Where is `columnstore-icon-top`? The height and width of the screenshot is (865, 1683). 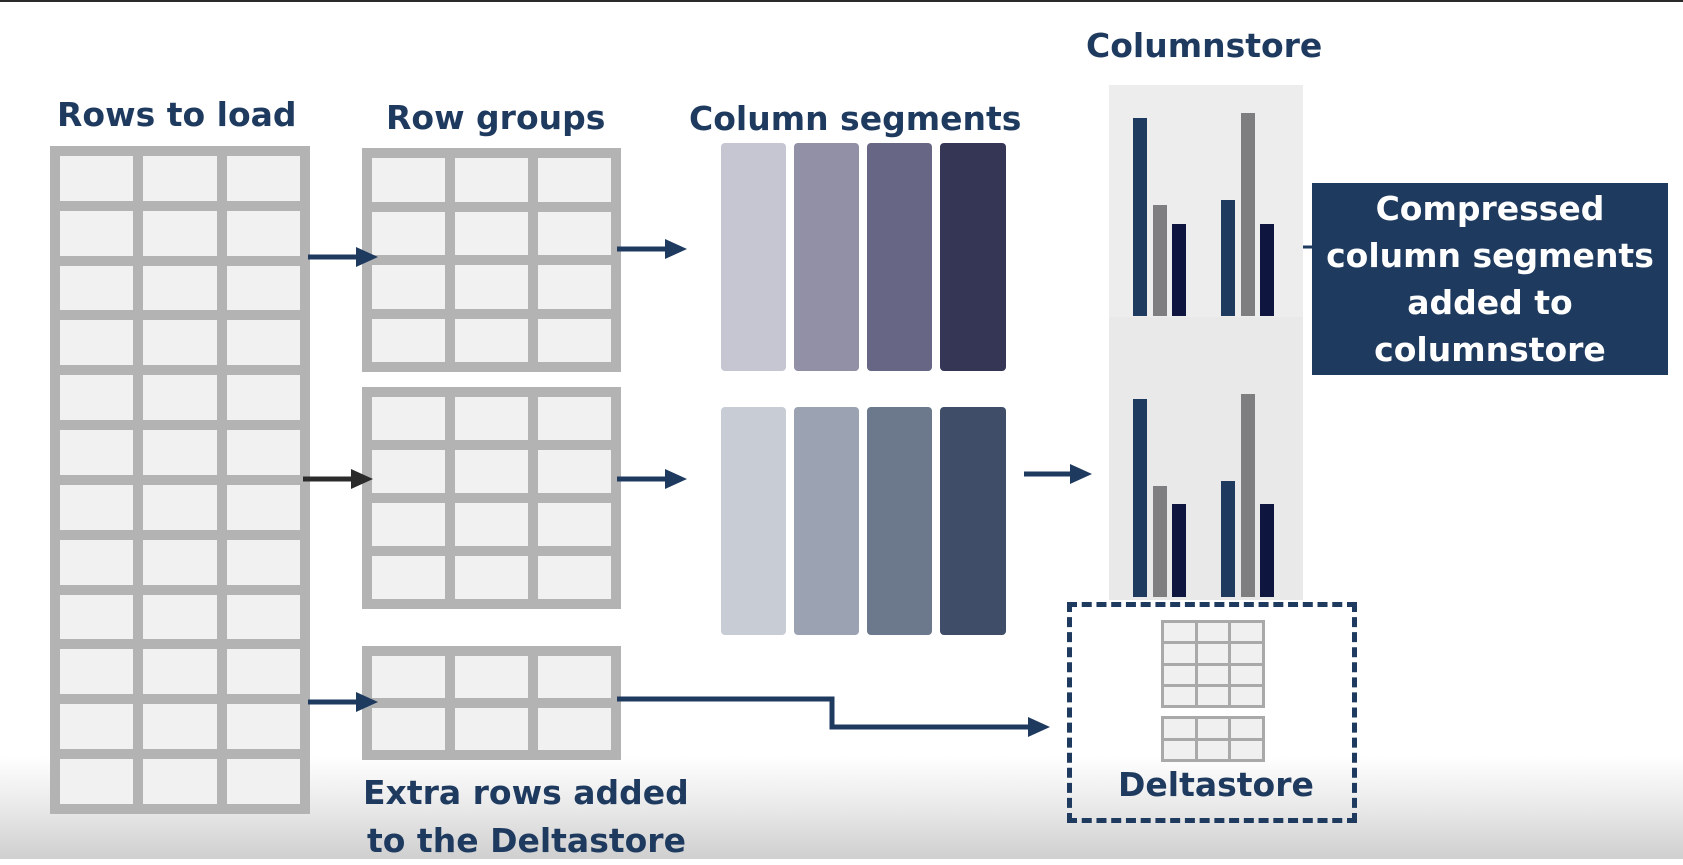
columnstore-icon-top is located at coordinates (1203, 214).